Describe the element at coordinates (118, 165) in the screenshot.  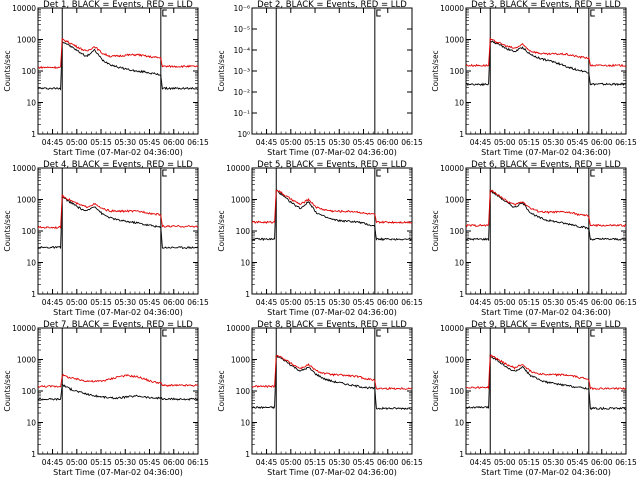
I see `panel-title: Det 4, BLACK = Events, RED = LLD` at that location.